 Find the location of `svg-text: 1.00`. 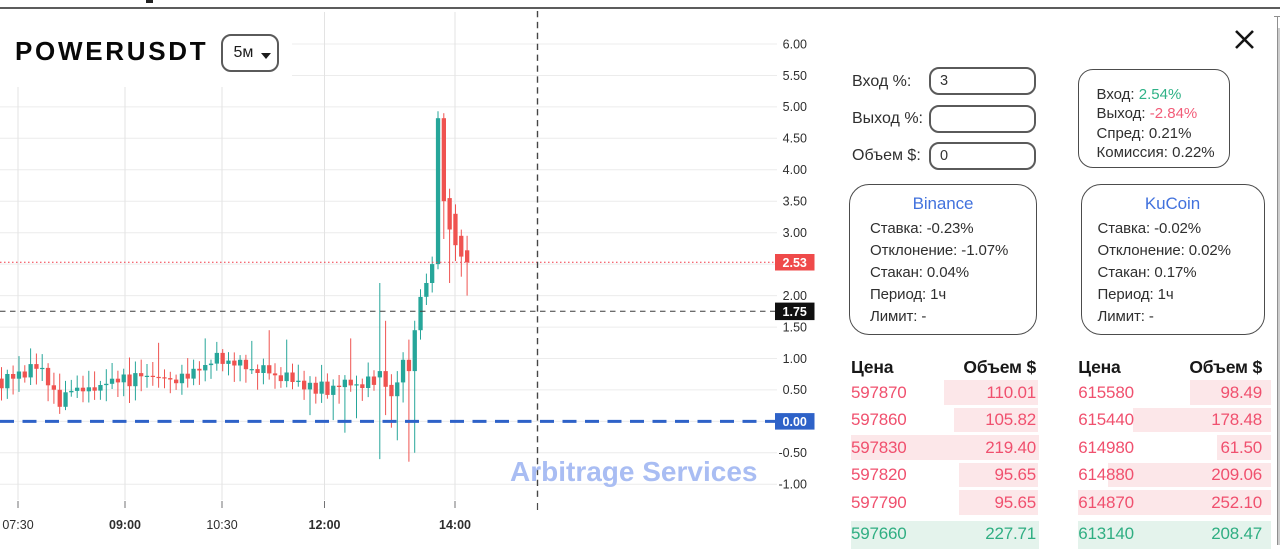

svg-text: 1.00 is located at coordinates (795, 359).